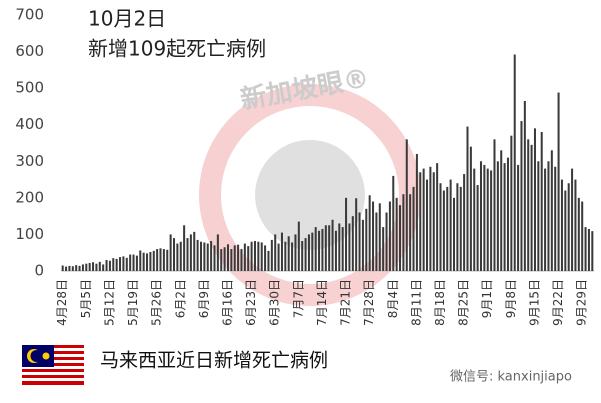 This screenshot has height=403, width=601. Describe the element at coordinates (29, 124) in the screenshot. I see `y-tick-label: 400` at that location.